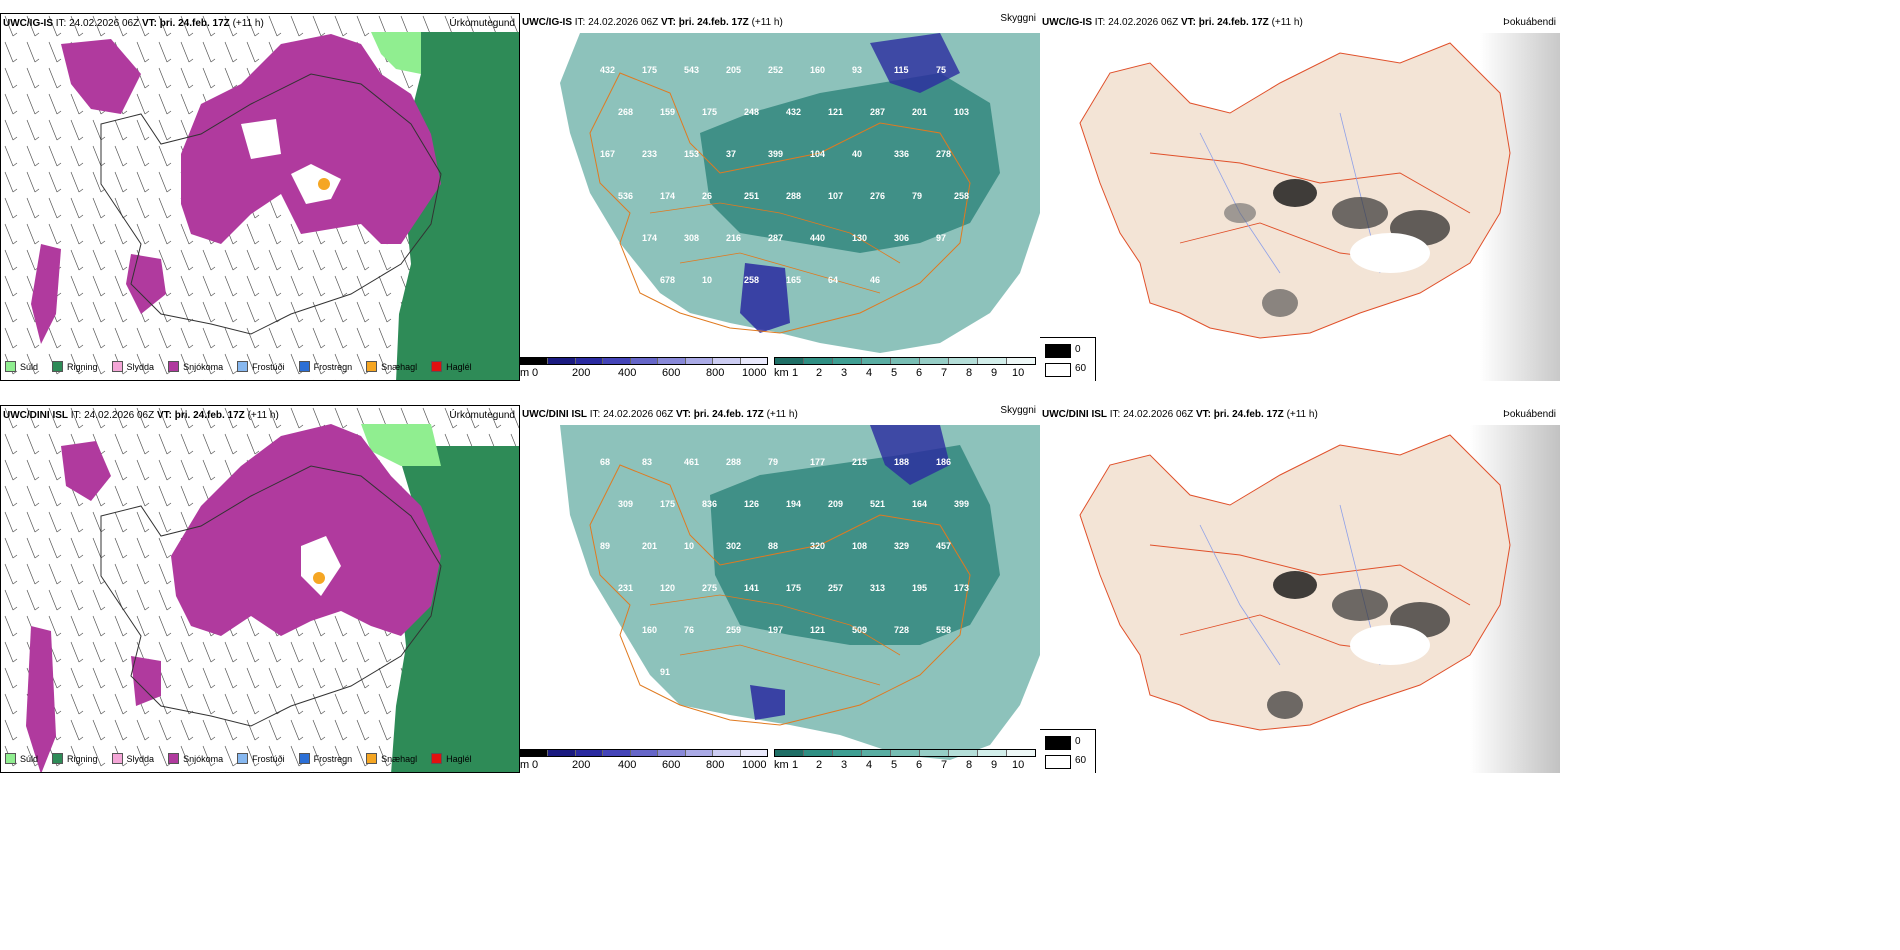  Describe the element at coordinates (901, 630) in the screenshot. I see `cloud-base-label: 728` at that location.